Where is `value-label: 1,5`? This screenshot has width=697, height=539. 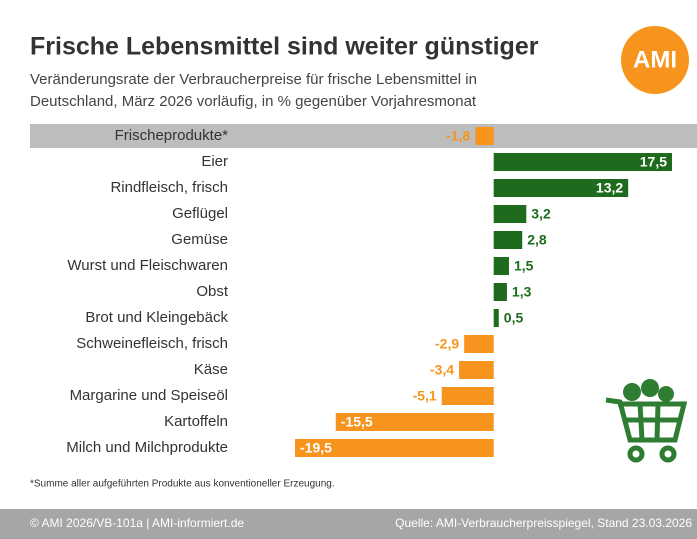 value-label: 1,5 is located at coordinates (524, 266).